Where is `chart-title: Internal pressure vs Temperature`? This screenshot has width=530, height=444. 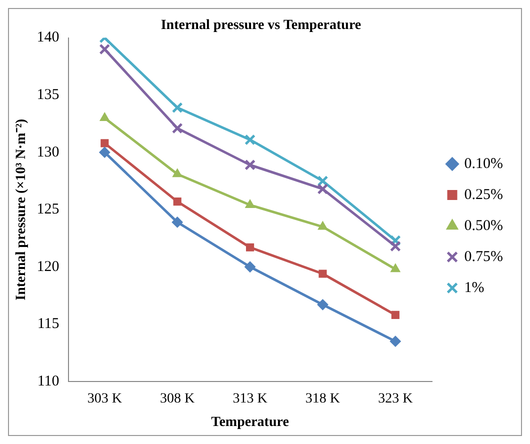
chart-title: Internal pressure vs Temperature is located at coordinates (261, 26).